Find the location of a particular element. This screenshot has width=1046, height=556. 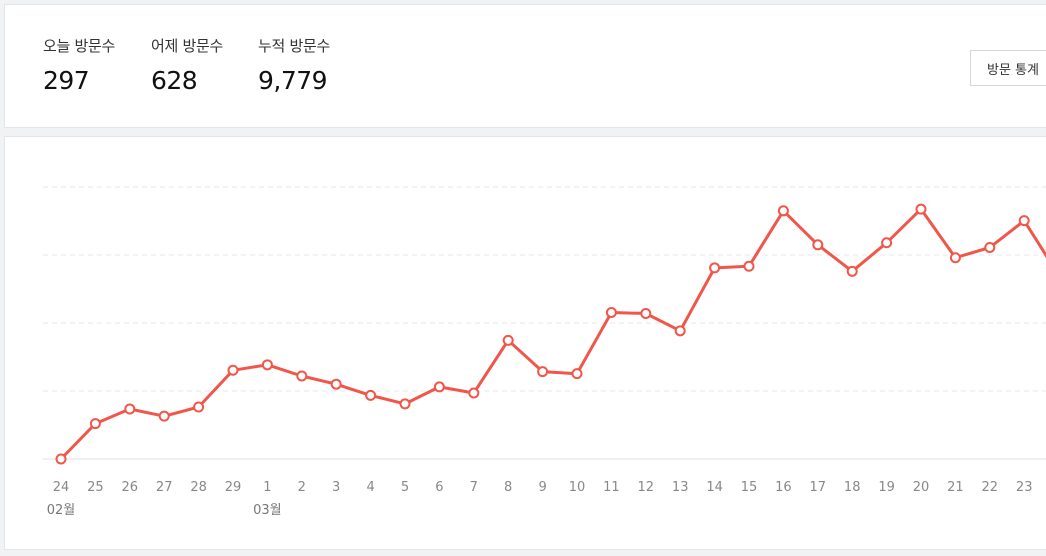

x-tick-label: 9 is located at coordinates (542, 487).